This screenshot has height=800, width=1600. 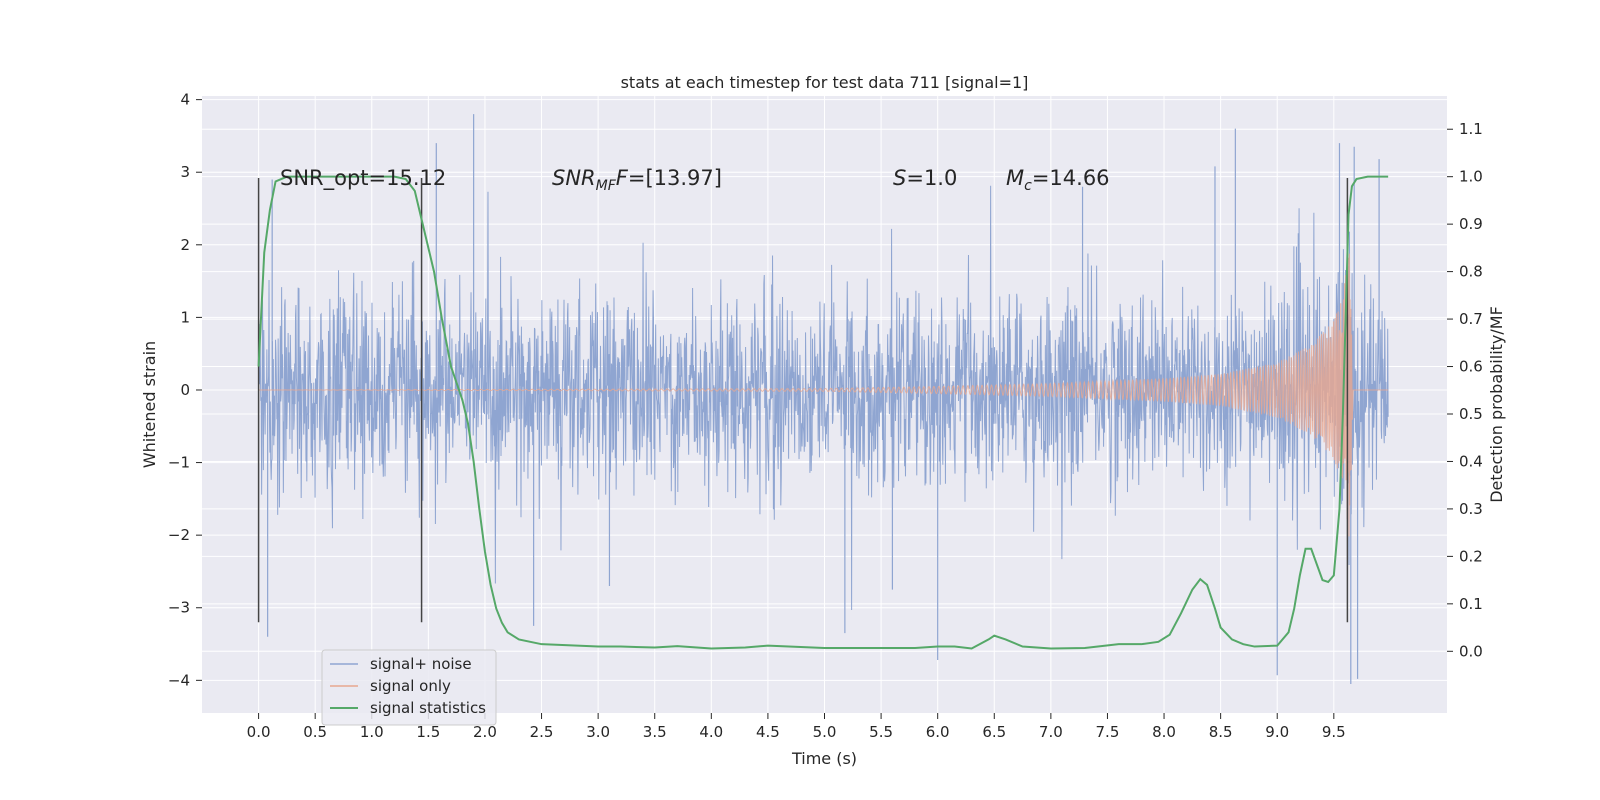 I want to click on x-tick-label: 4.5, so click(x=768, y=732).